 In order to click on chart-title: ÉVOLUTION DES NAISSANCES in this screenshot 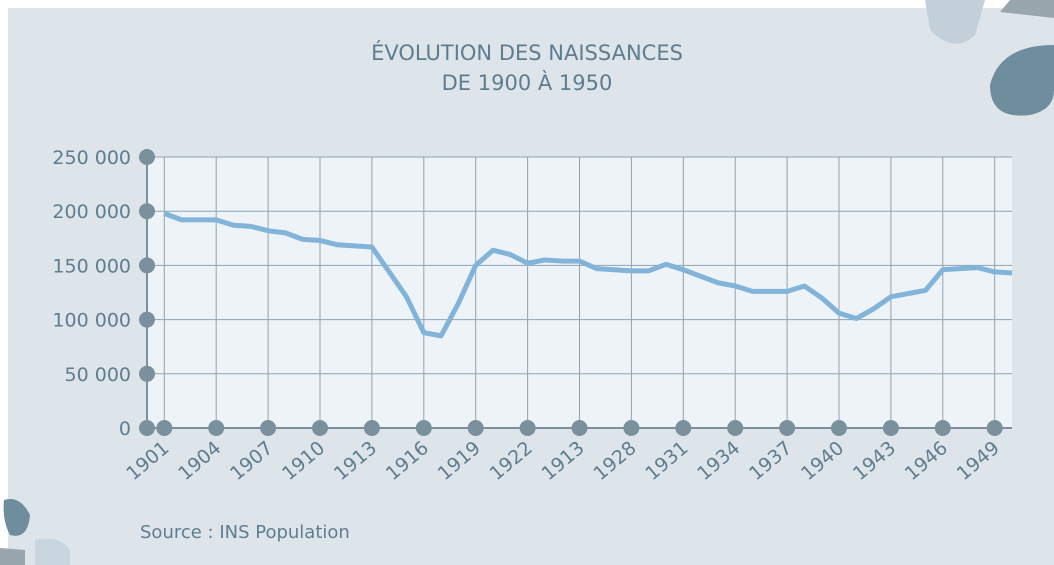, I will do `click(527, 52)`.